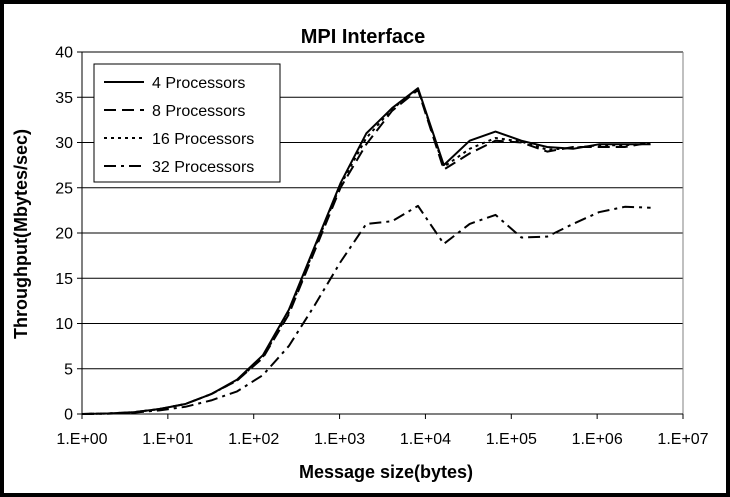  What do you see at coordinates (386, 472) in the screenshot?
I see `x-axis-title: Message size(bytes)` at bounding box center [386, 472].